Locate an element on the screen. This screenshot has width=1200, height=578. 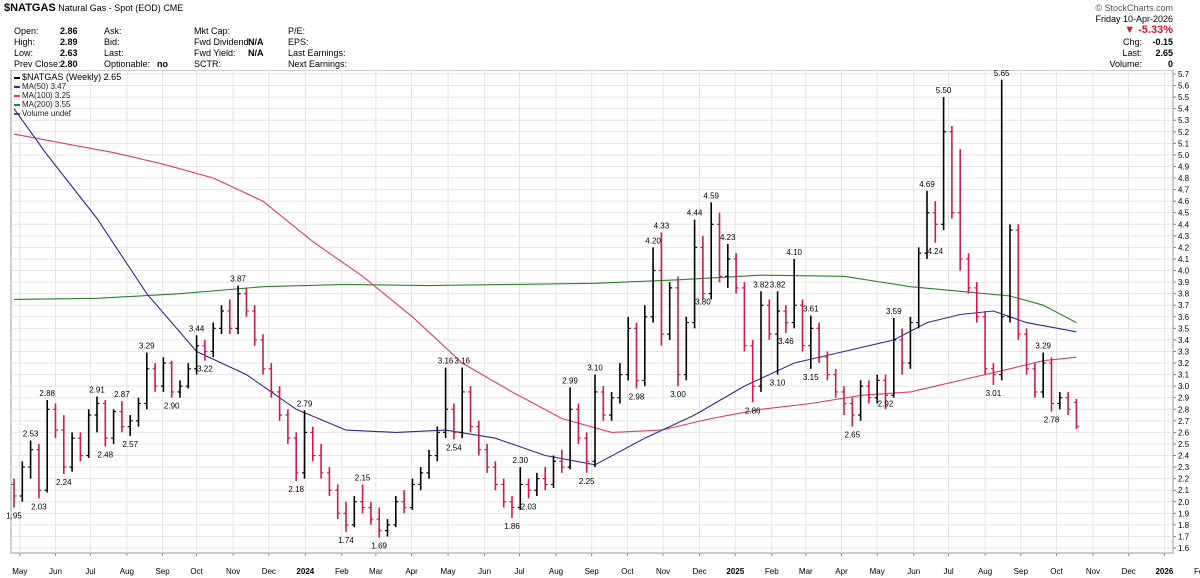
y-tick-label: 4.5 is located at coordinates (1184, 213).